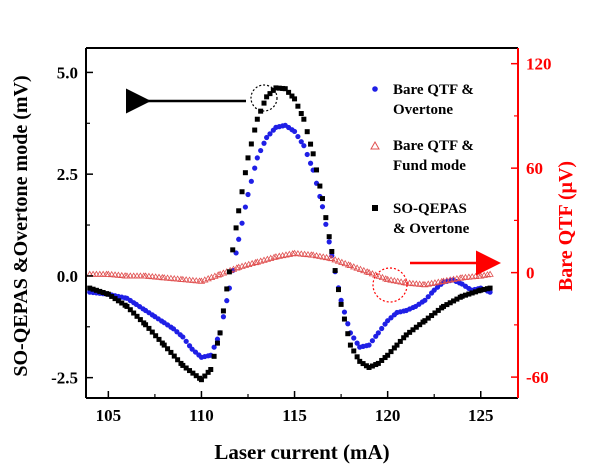 The width and height of the screenshot is (589, 466). What do you see at coordinates (539, 64) in the screenshot?
I see `right-tick-label: 120` at bounding box center [539, 64].